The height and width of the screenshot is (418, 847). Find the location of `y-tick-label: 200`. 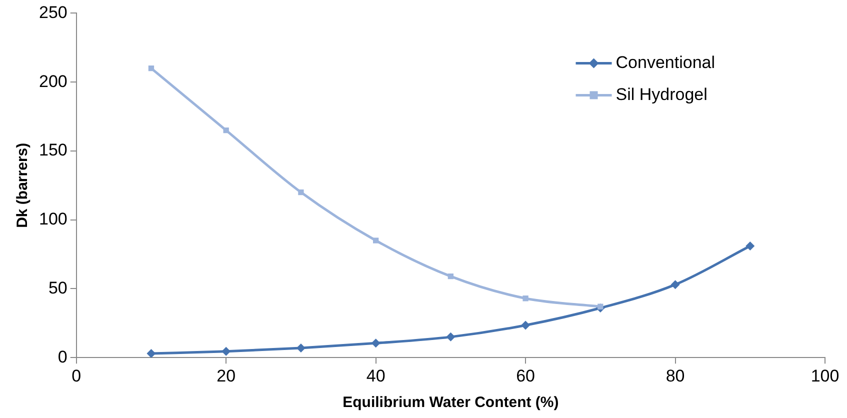

y-tick-label: 200 is located at coordinates (53, 81).